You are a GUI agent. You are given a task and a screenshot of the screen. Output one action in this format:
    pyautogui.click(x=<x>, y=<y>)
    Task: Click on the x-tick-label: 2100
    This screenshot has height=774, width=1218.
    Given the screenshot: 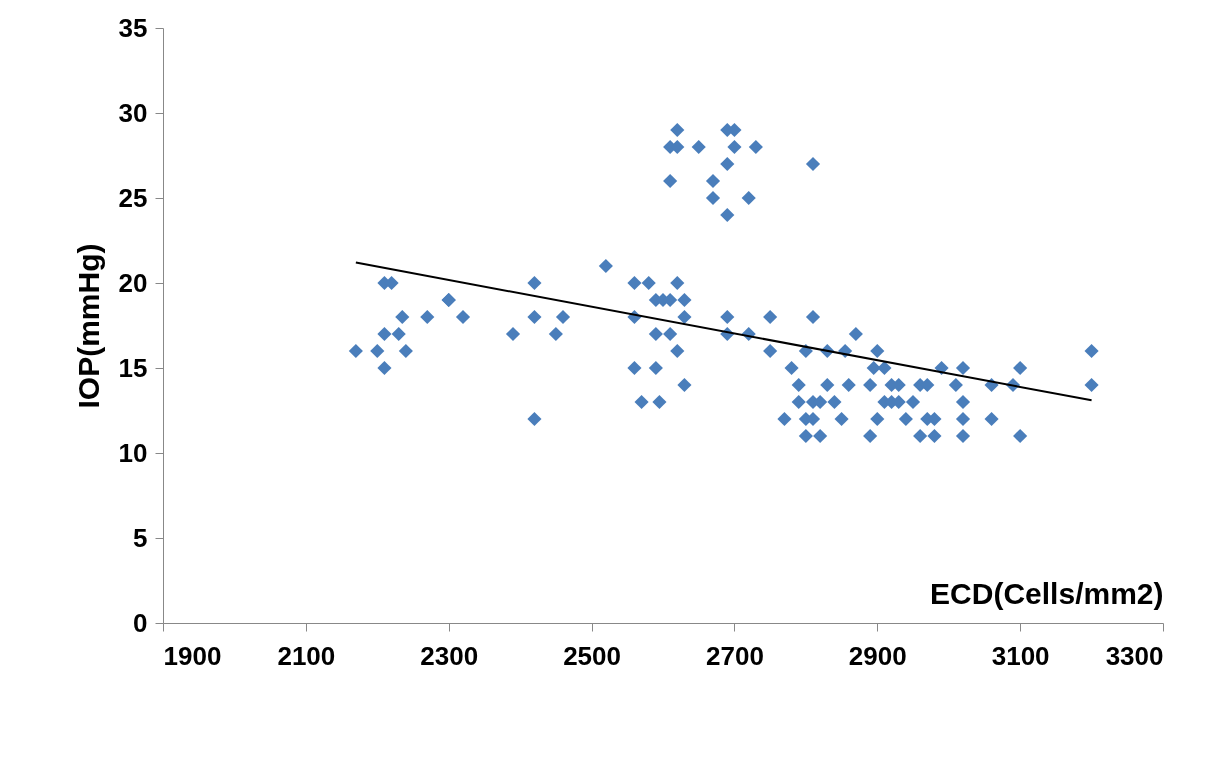 What is the action you would take?
    pyautogui.click(x=306, y=655)
    